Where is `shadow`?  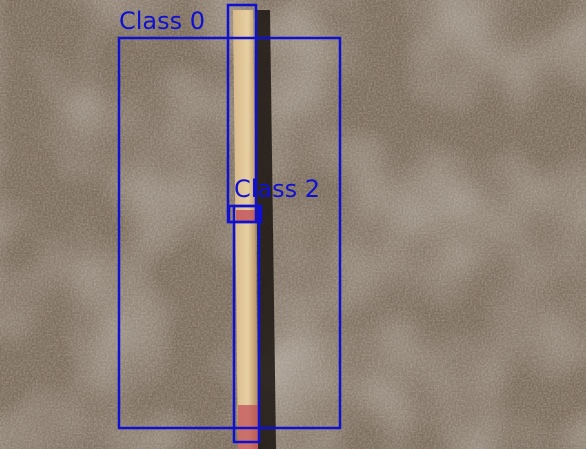
shadow is located at coordinates (266, 229).